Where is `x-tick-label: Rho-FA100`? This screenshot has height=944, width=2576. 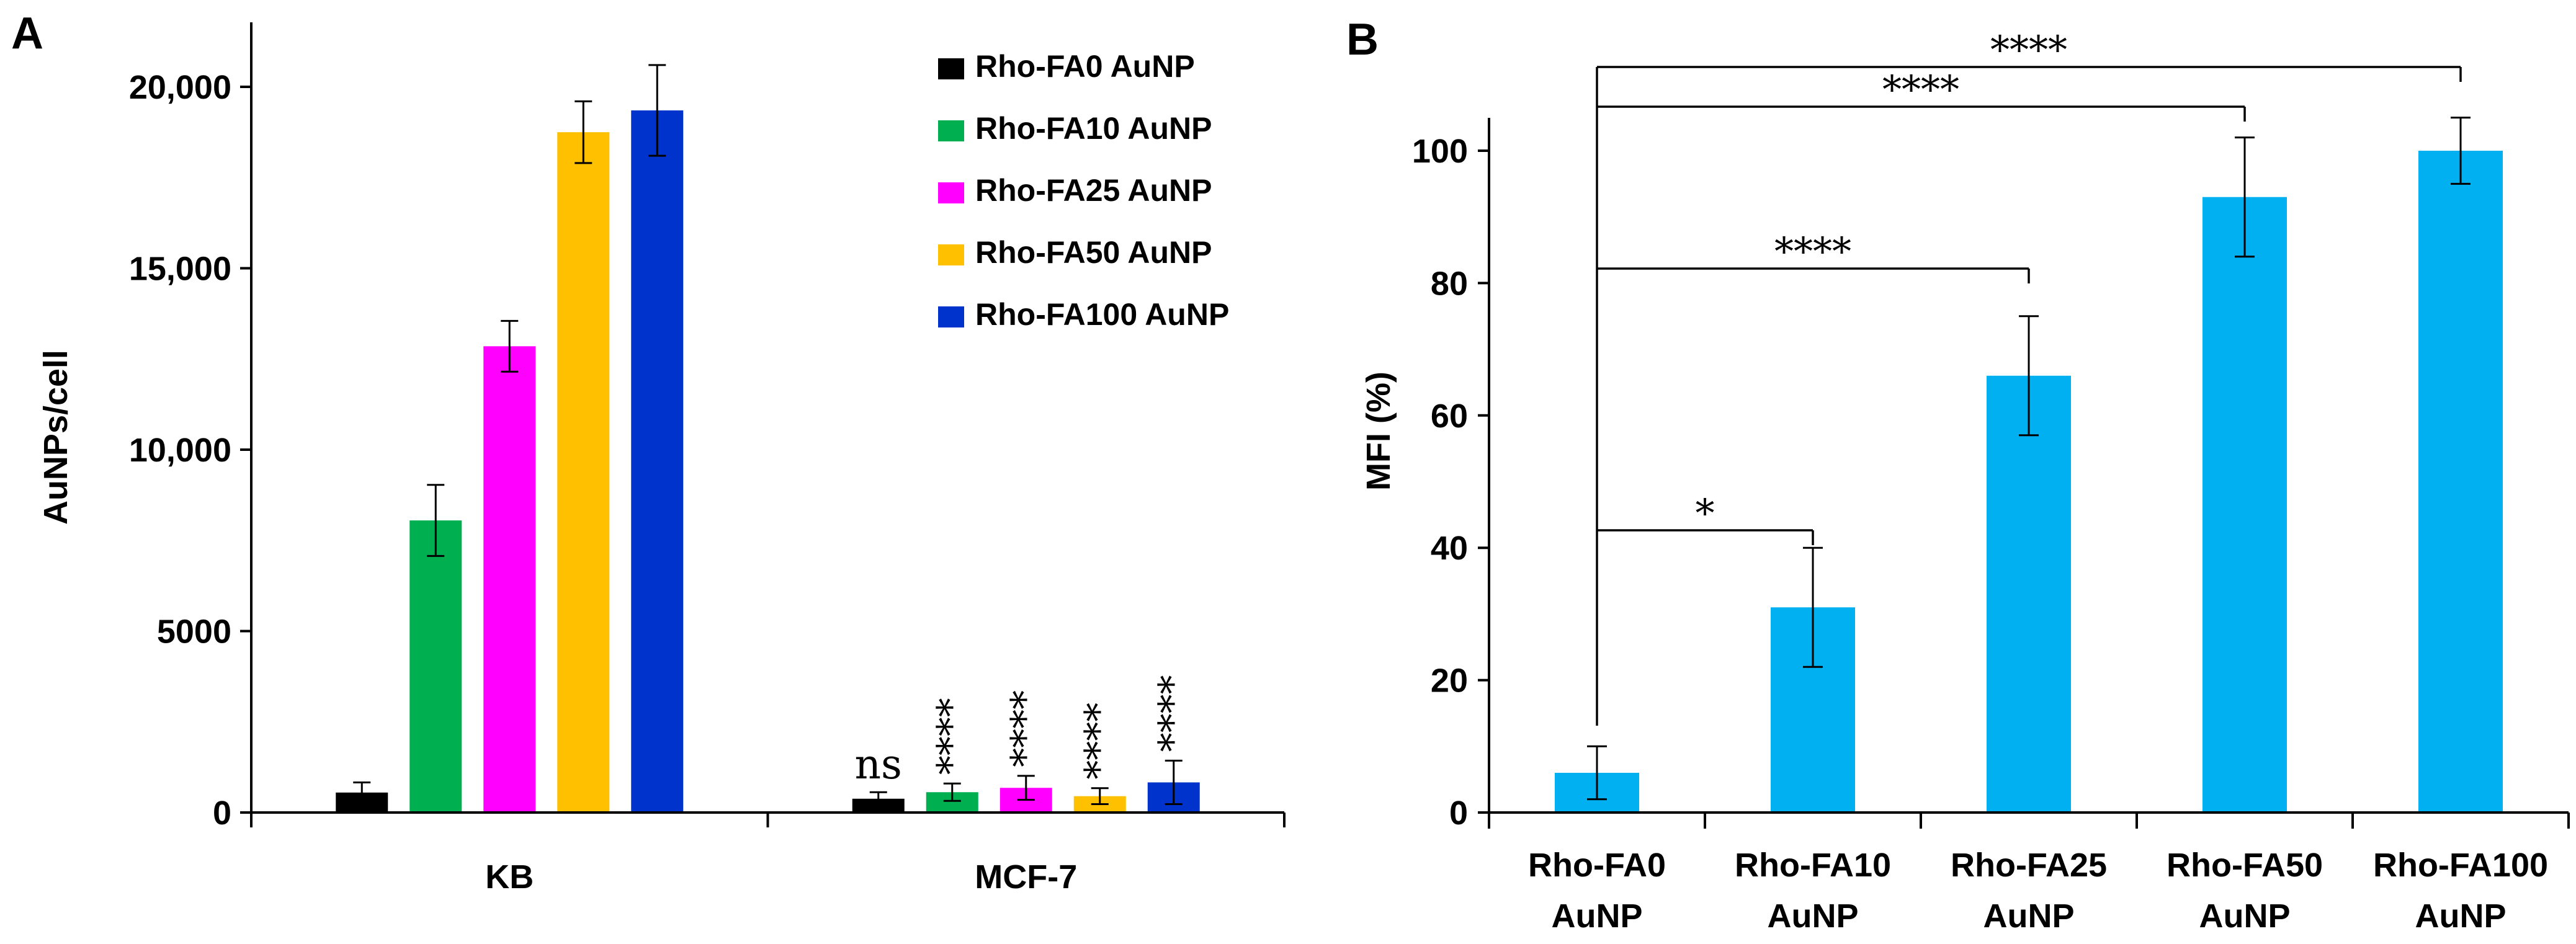 x-tick-label: Rho-FA100 is located at coordinates (2460, 865).